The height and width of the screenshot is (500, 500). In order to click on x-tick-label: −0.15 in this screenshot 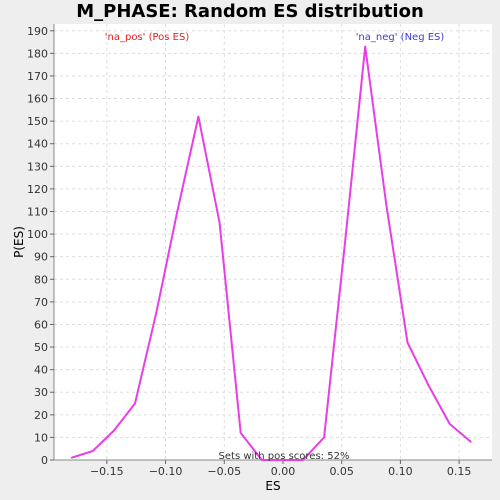, I will do `click(107, 471)`.